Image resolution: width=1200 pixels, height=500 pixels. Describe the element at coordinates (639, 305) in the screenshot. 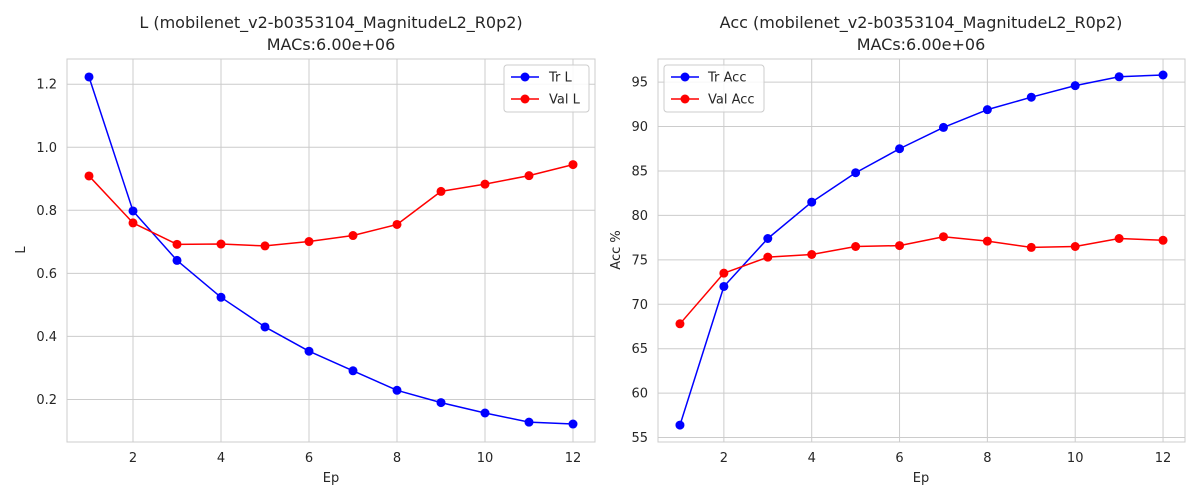

I see `y-tick-label: 70` at that location.